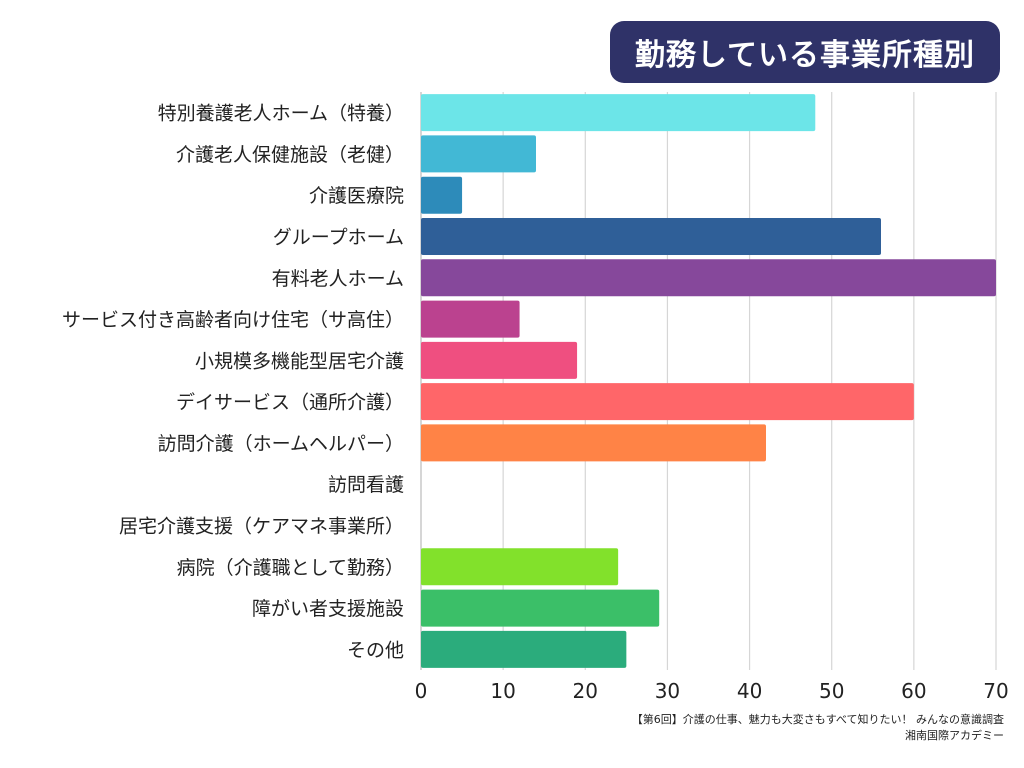 This screenshot has height=768, width=1024. I want to click on chart-title-box: 勤務している事業所種別, so click(805, 52).